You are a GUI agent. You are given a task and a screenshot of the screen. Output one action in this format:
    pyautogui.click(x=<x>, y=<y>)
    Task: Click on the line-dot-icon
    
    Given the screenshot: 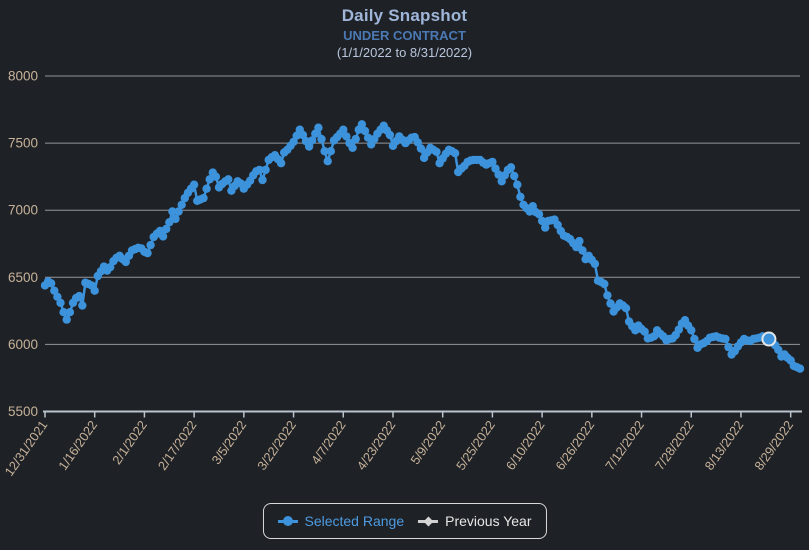 What is the action you would take?
    pyautogui.click(x=287, y=521)
    